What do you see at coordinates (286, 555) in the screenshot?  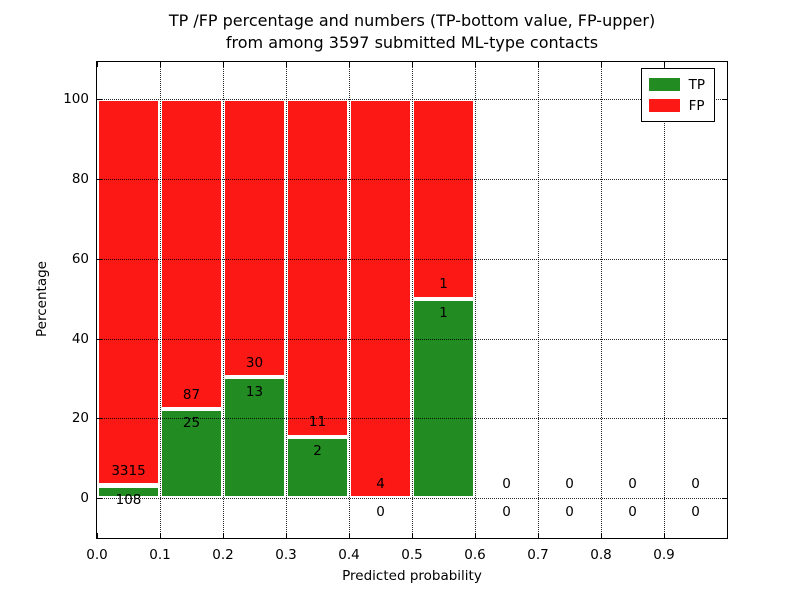 I see `x-tick-label: 0.3` at bounding box center [286, 555].